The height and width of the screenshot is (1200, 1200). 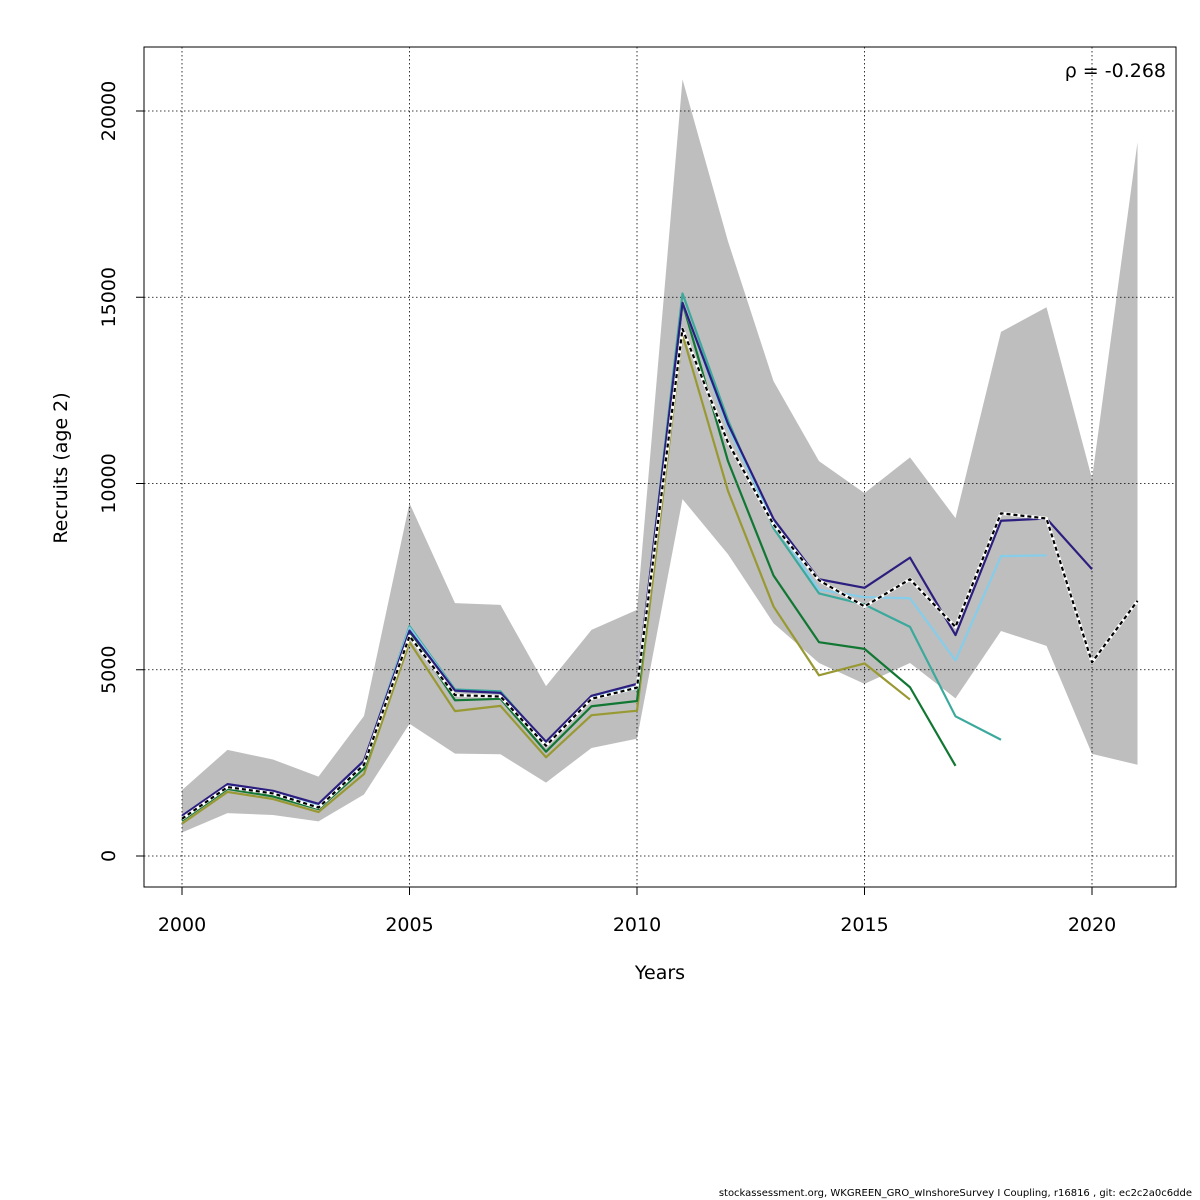 I want to click on y-tick-label: 10000, so click(x=109, y=483).